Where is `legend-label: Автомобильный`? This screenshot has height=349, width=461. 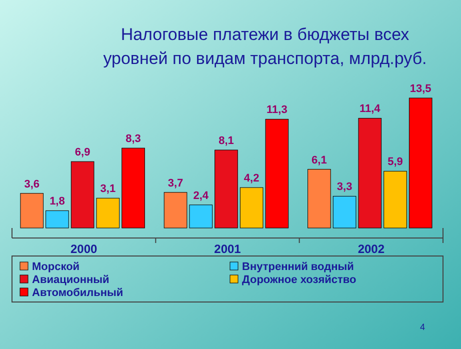
legend-label: Автомобильный is located at coordinates (78, 293).